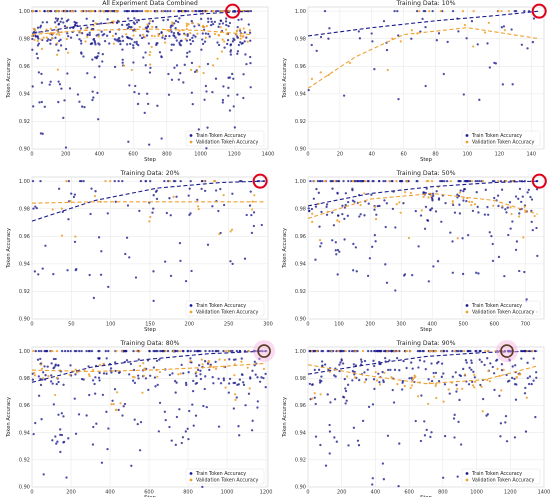 Image resolution: width=550 pixels, height=497 pixels. Describe the element at coordinates (410, 45) in the screenshot. I see `validation-points` at that location.